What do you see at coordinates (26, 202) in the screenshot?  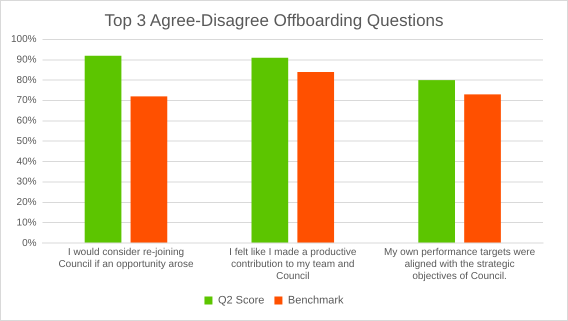 I see `y-tick-label: 20%` at bounding box center [26, 202].